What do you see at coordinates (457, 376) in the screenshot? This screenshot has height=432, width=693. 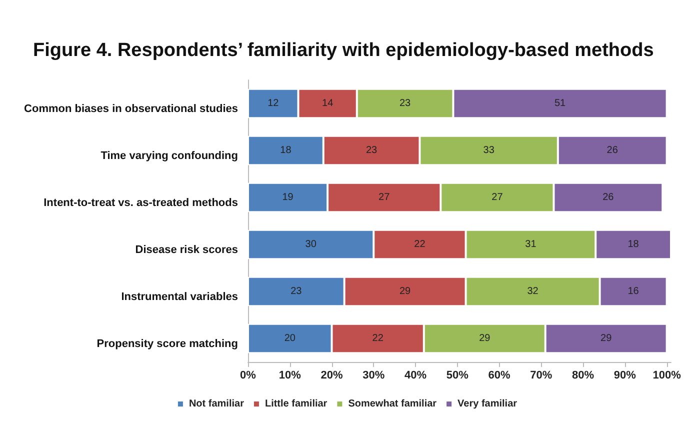 I see `x-tick-label: 50%` at bounding box center [457, 376].